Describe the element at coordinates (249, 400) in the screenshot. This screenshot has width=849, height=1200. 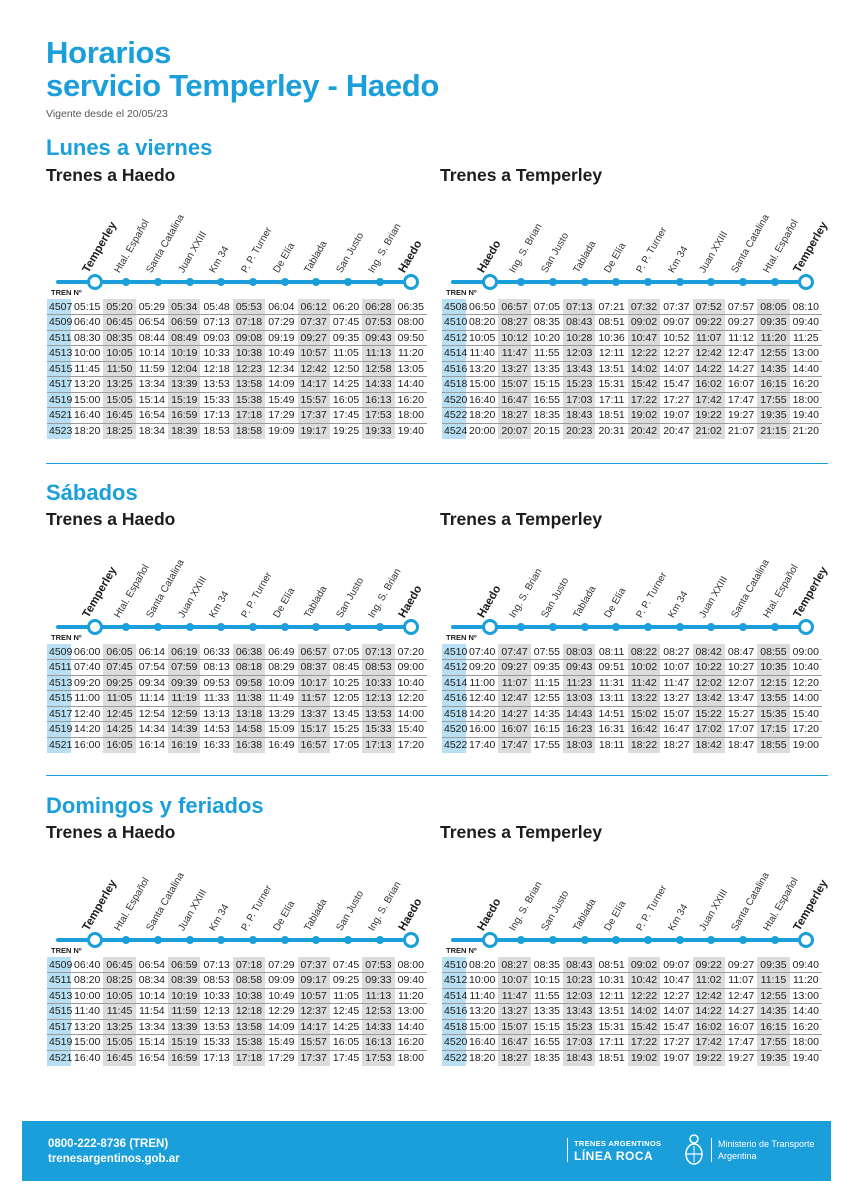
I see `time-cell: 15:38` at that location.